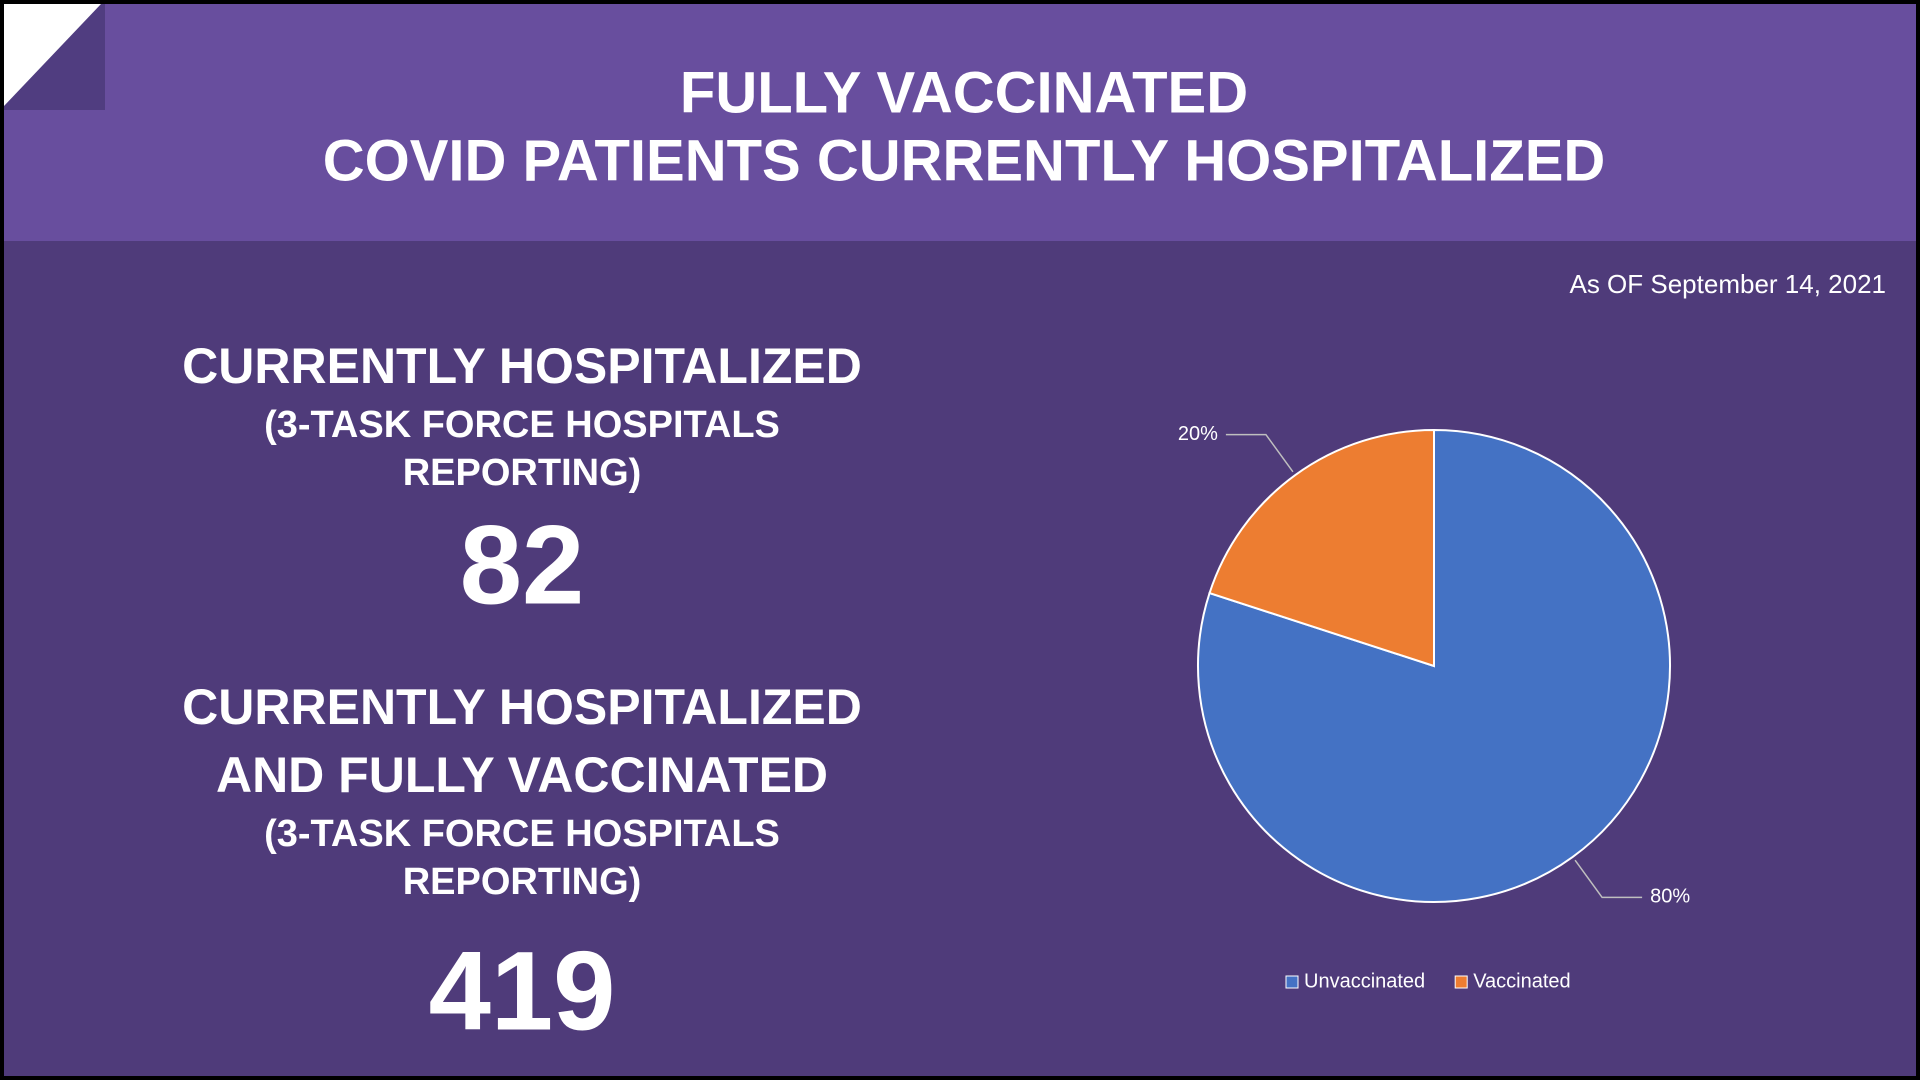 The image size is (1920, 1080). I want to click on pie-slice, so click(1321, 548).